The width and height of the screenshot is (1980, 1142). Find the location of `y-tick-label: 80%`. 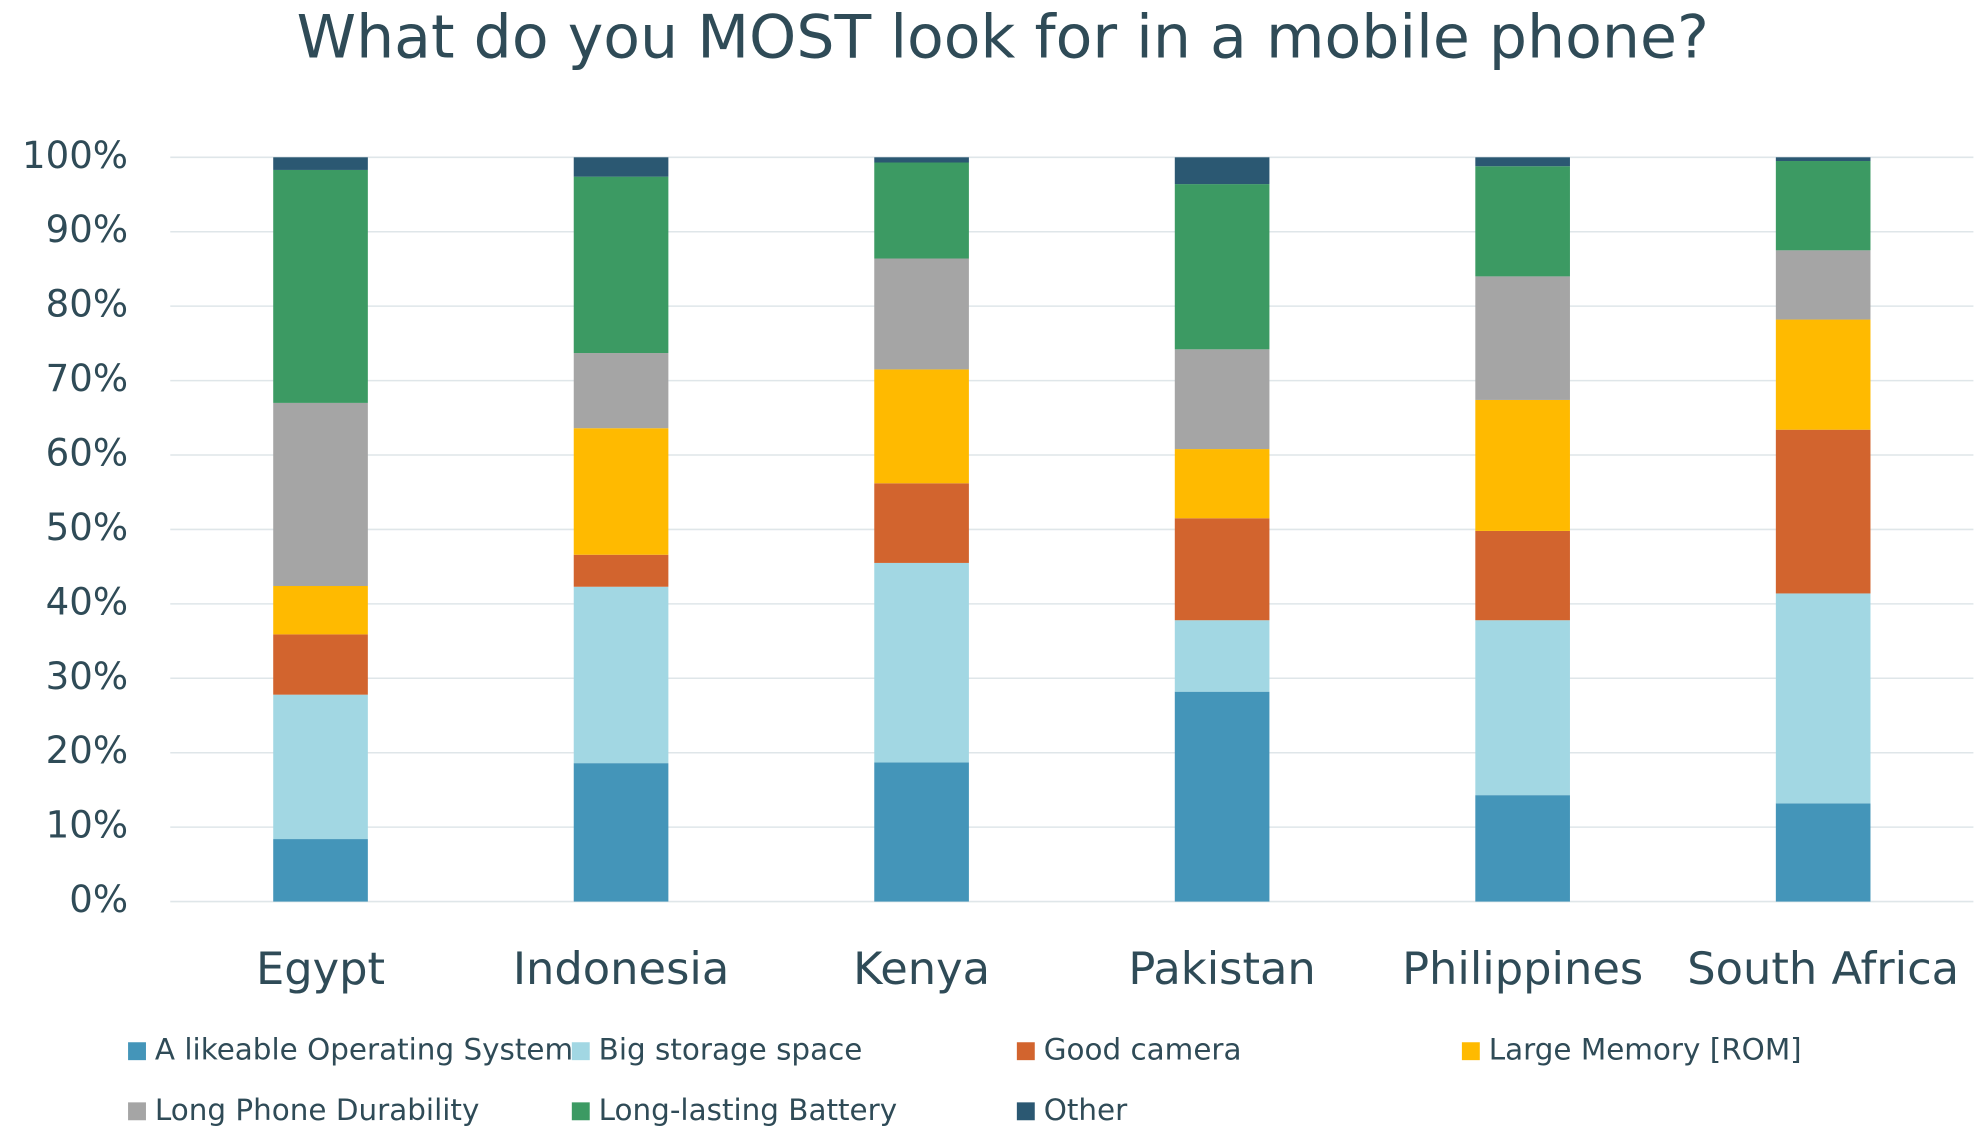

y-tick-label: 80% is located at coordinates (87, 304).